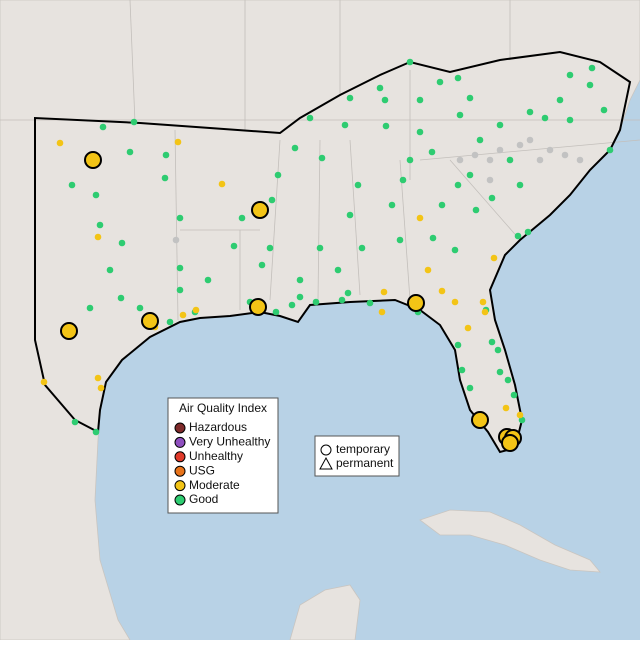 Image resolution: width=640 pixels, height=645 pixels. I want to click on legend-label: Hazardous, so click(218, 427).